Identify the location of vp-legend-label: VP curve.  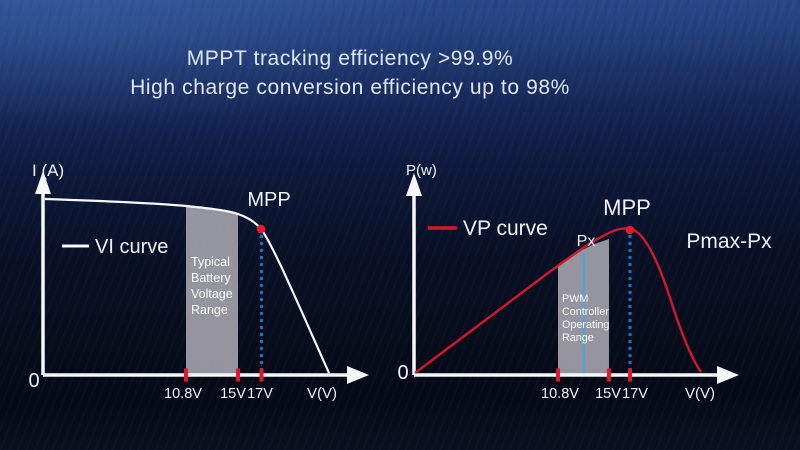
(505, 228).